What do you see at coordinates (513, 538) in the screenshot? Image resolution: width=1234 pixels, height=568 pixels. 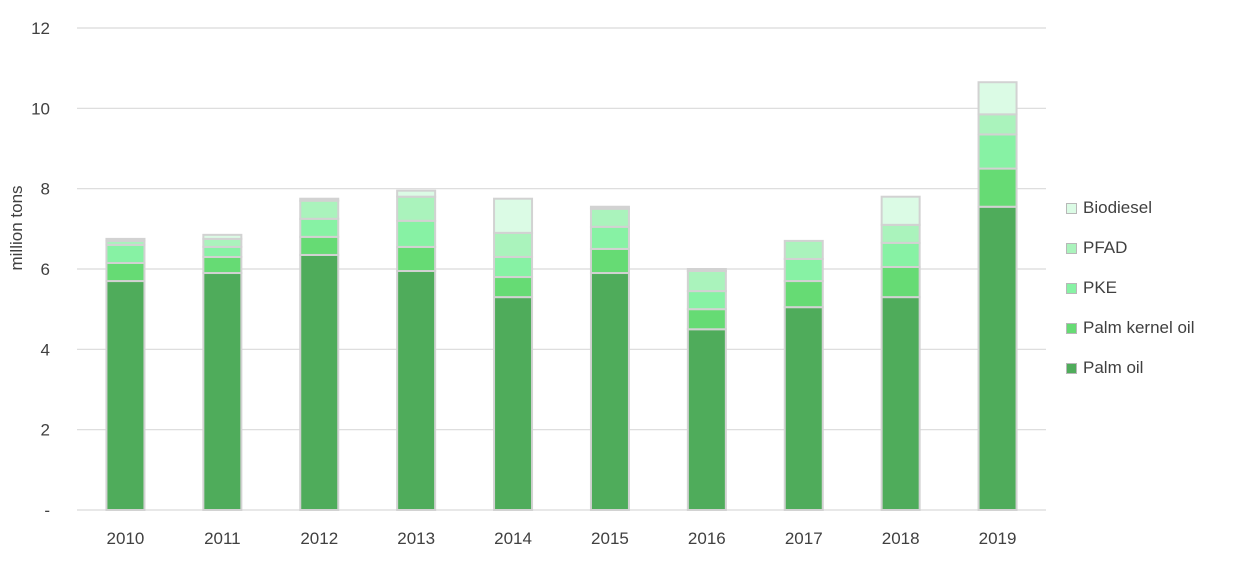 I see `x-tick-label: 2014` at bounding box center [513, 538].